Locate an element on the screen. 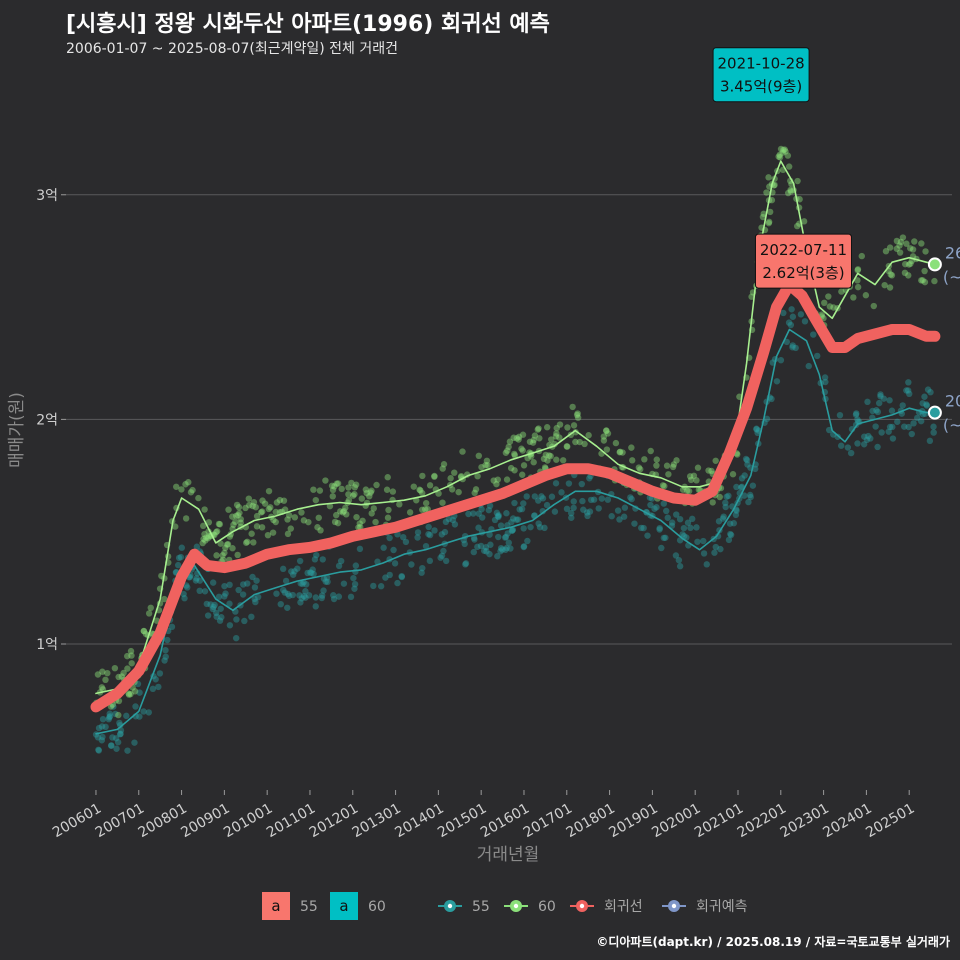 The image size is (960, 960). y-tick-label: 3억 is located at coordinates (47, 196).